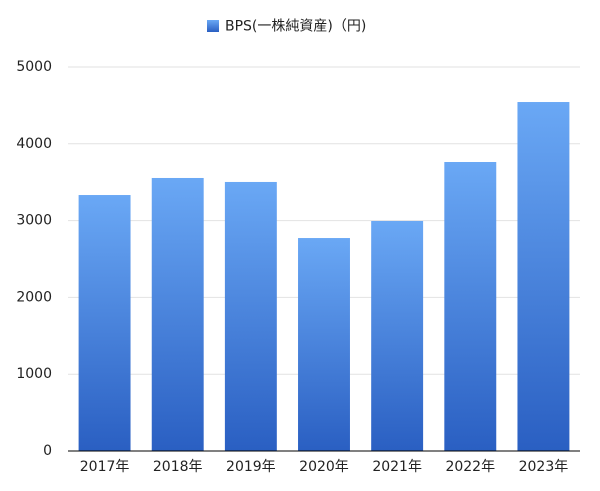  What do you see at coordinates (34, 221) in the screenshot?
I see `y-tick-label: 3000` at bounding box center [34, 221].